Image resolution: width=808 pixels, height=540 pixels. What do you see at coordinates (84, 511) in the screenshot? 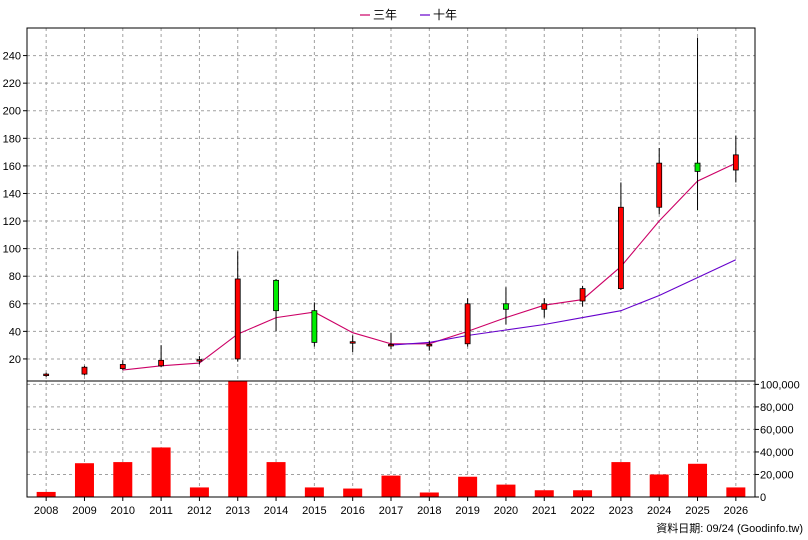
I see `x-tick-label: 2009` at bounding box center [84, 511].